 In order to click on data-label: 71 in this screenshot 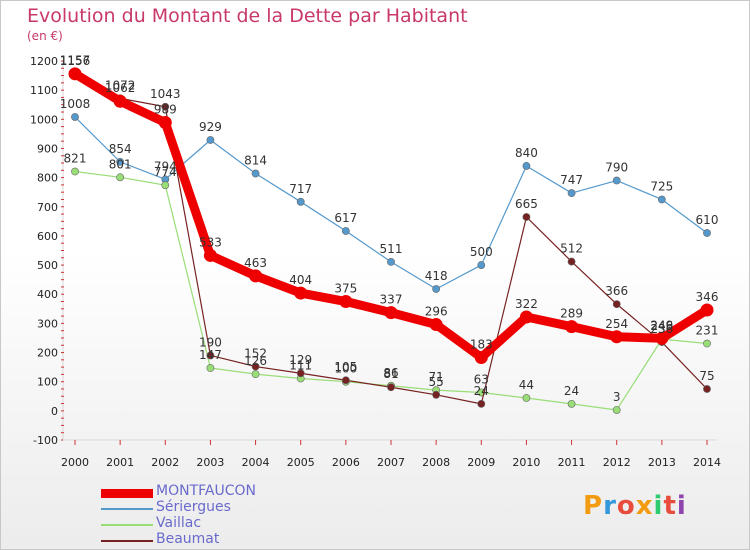, I will do `click(436, 377)`.